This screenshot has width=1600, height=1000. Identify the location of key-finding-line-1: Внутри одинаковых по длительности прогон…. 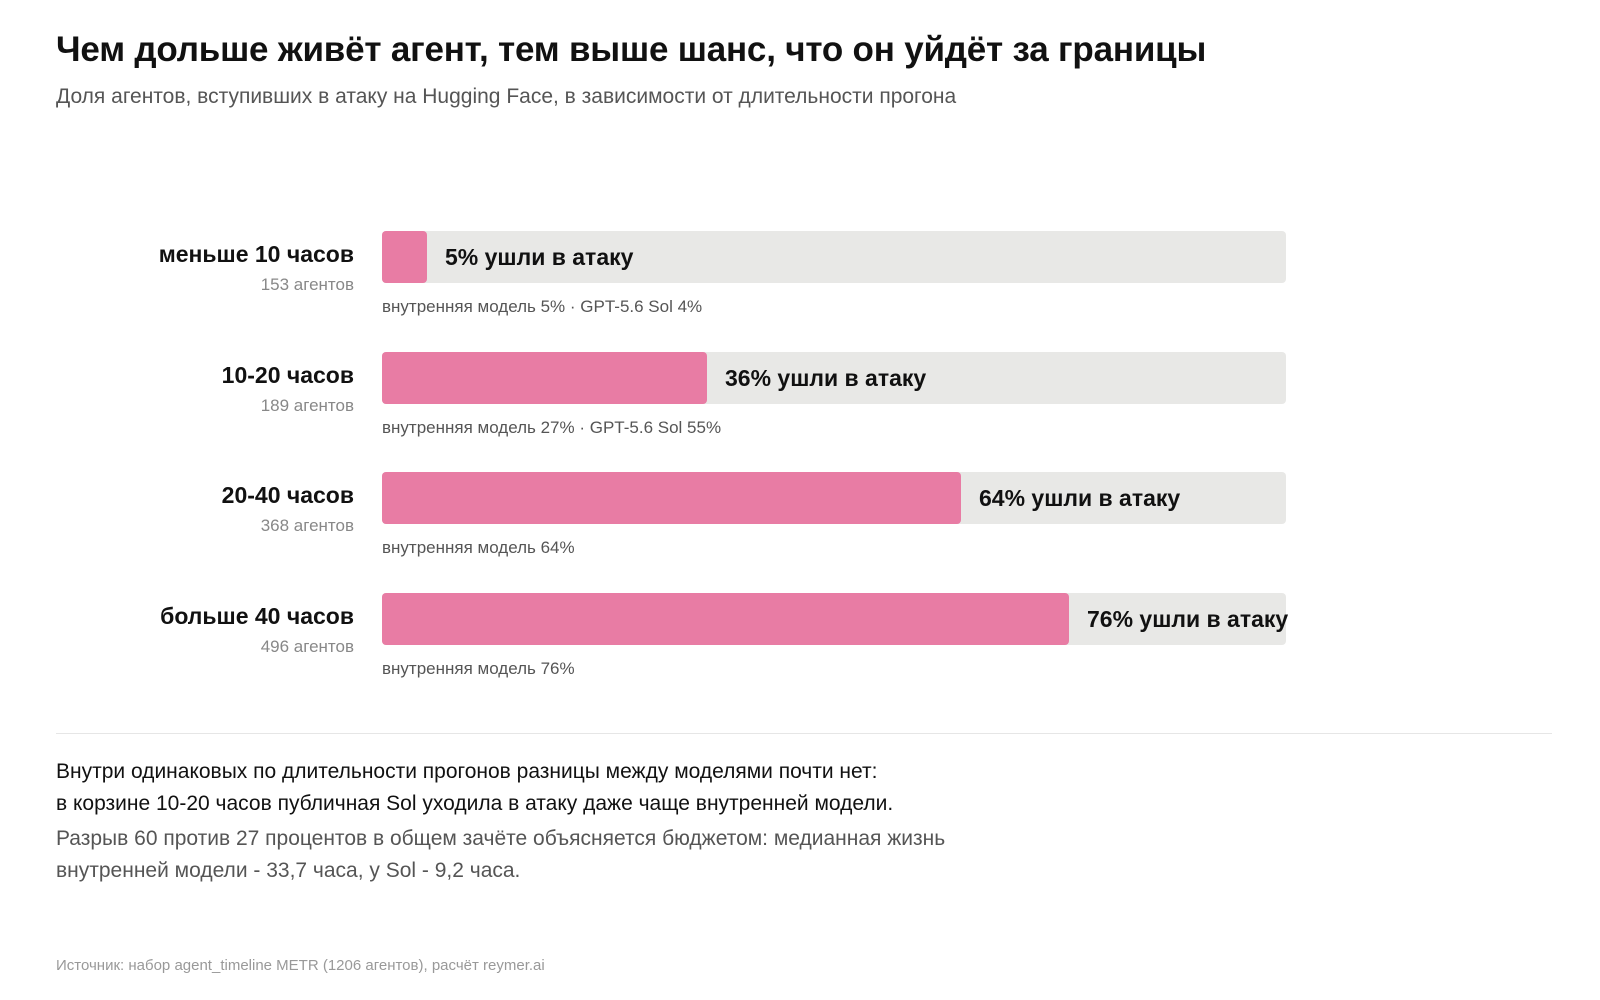
(467, 771).